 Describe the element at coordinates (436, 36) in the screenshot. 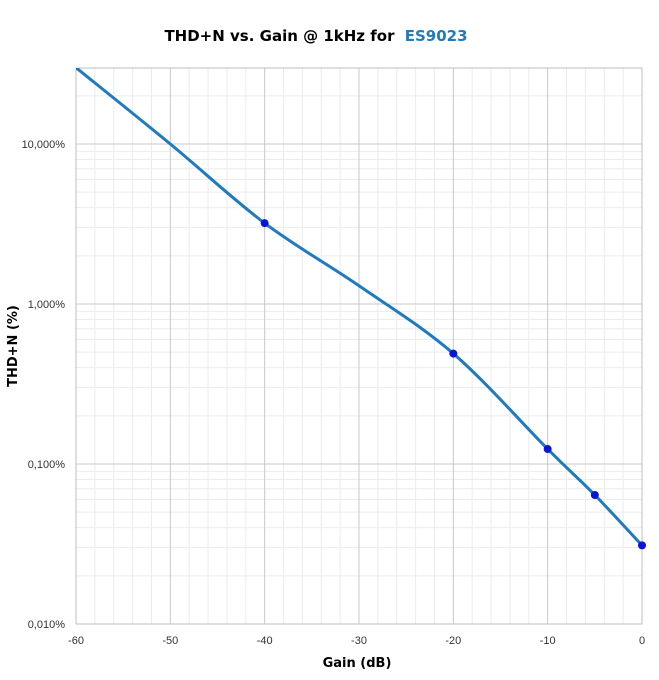

I see `chart-title-highlight: ES9023` at that location.